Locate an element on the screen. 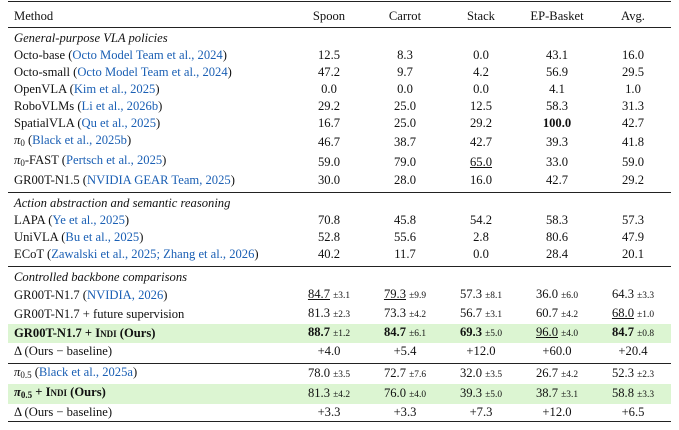 This screenshot has width=679, height=430. cell-carrot: 55.6 is located at coordinates (405, 237).